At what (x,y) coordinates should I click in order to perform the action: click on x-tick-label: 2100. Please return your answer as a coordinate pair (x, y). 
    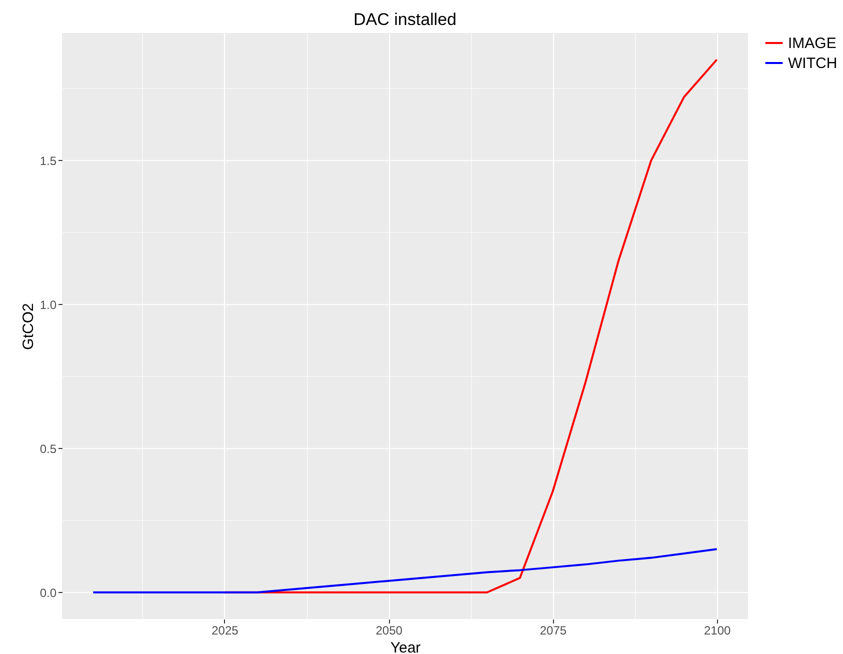
    Looking at the image, I should click on (717, 631).